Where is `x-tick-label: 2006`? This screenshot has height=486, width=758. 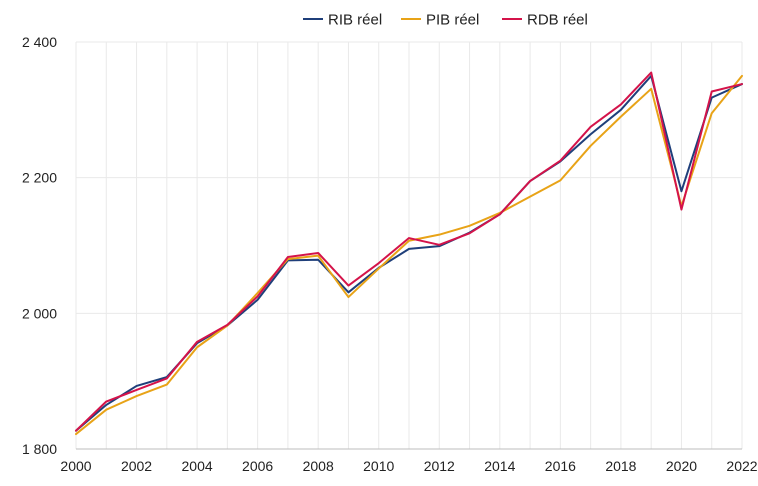 x-tick-label: 2006 is located at coordinates (257, 466).